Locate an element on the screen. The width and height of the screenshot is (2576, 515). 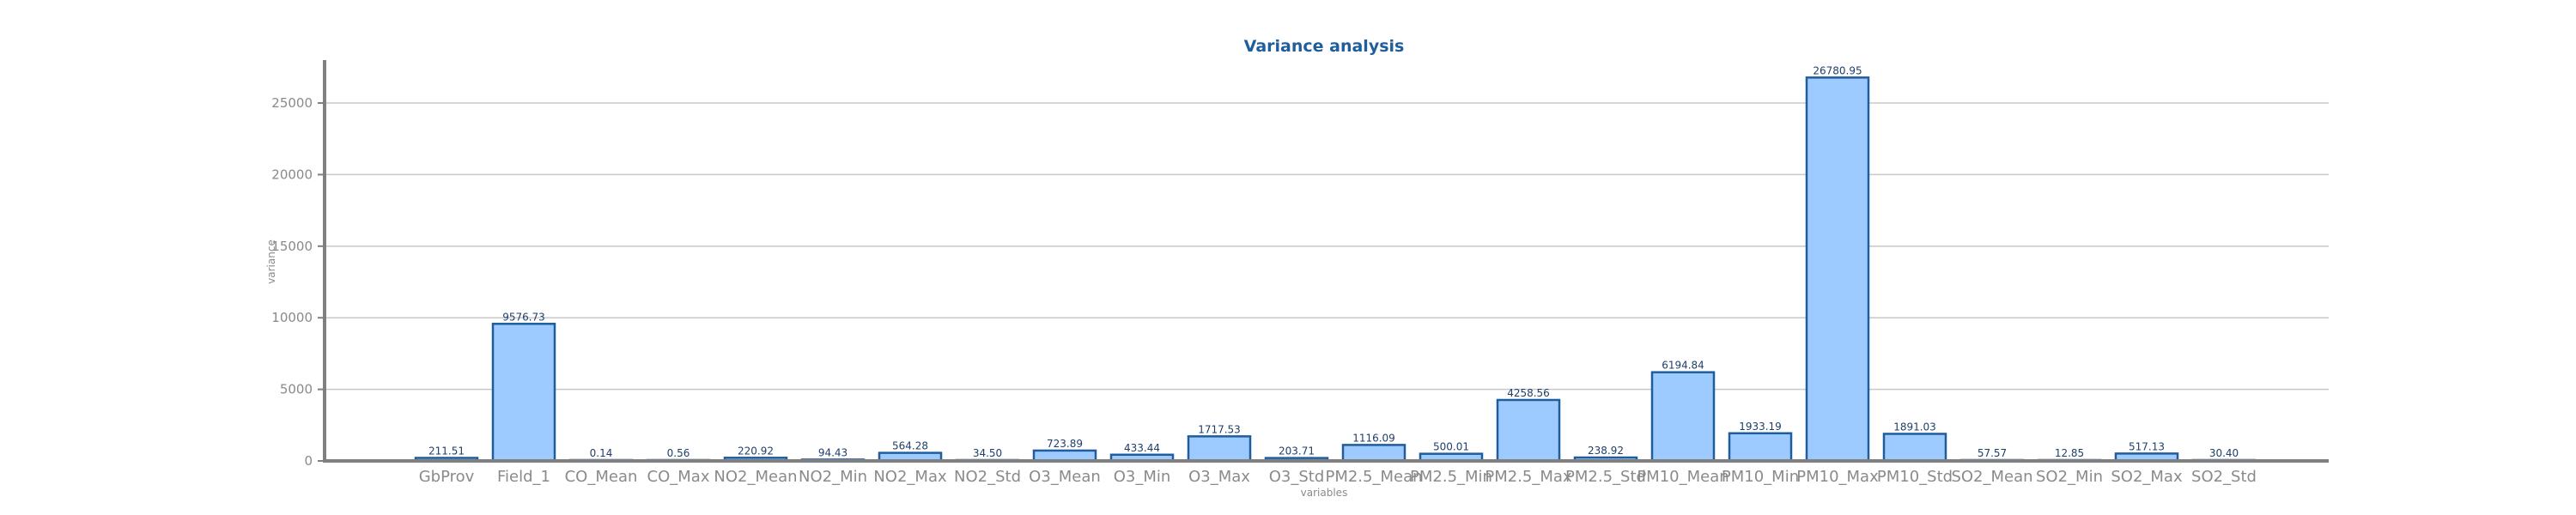
y-tick-label: 10000 is located at coordinates (292, 317).